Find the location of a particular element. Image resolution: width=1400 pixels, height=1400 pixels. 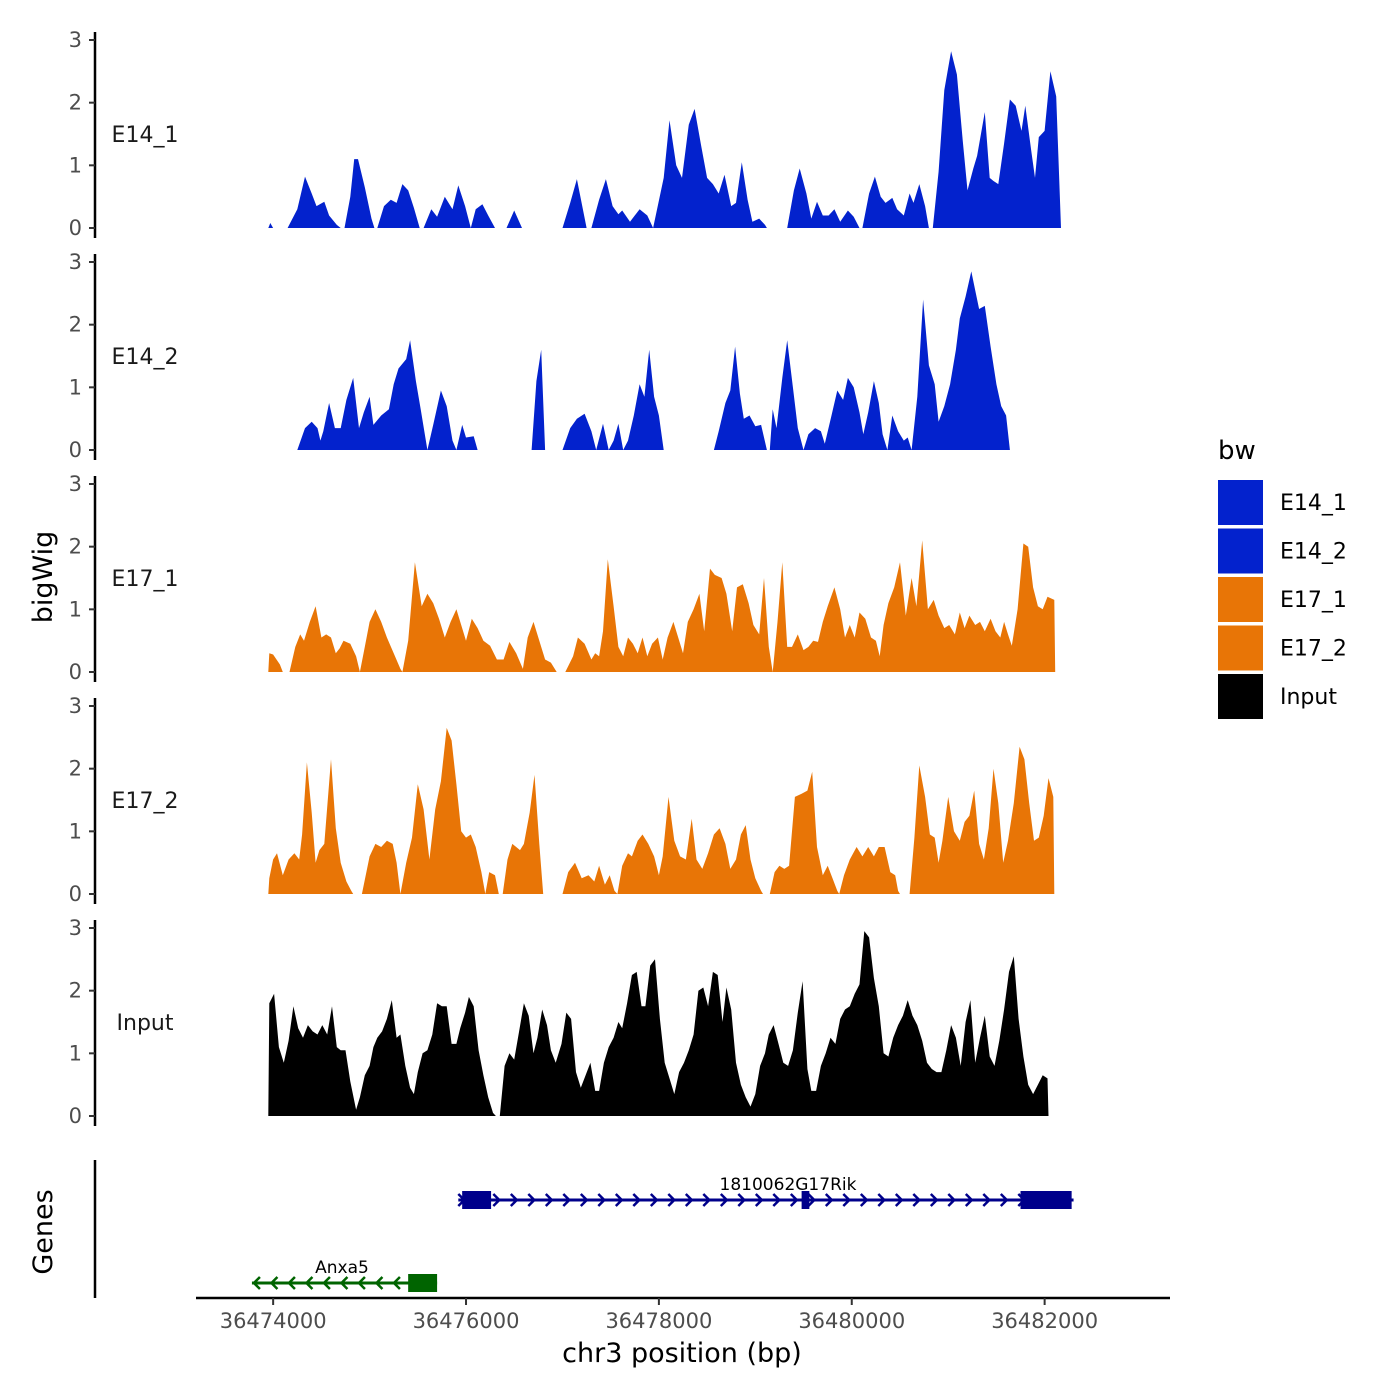

legend: bw E14_1 E14_2 E17_1 E17_2 Input is located at coordinates (1282, 577).